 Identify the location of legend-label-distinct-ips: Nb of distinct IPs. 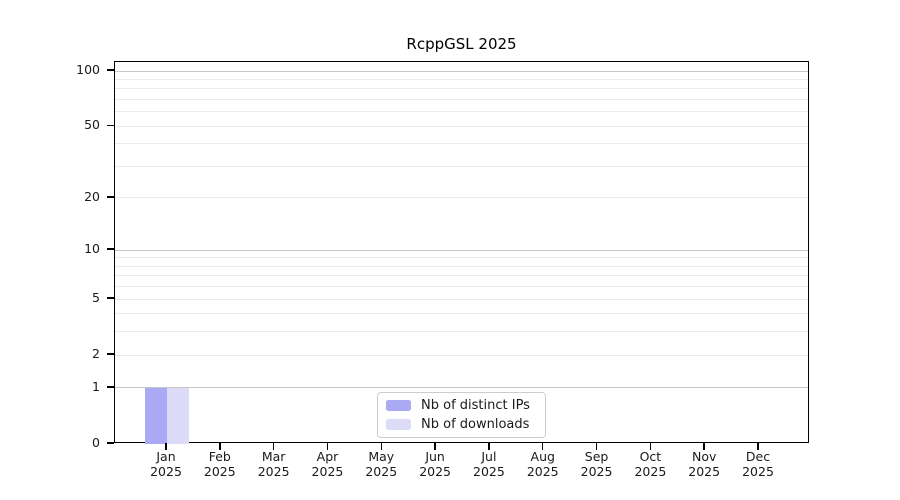
(475, 406).